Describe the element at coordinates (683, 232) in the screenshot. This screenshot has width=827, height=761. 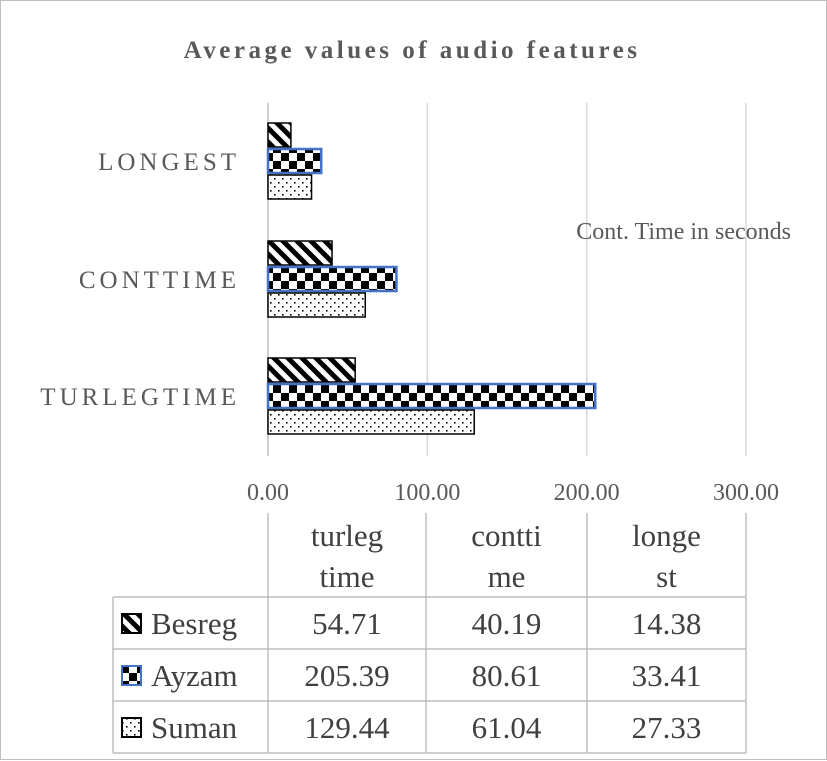
I see `axis-annotation: Cont. Time in seconds` at that location.